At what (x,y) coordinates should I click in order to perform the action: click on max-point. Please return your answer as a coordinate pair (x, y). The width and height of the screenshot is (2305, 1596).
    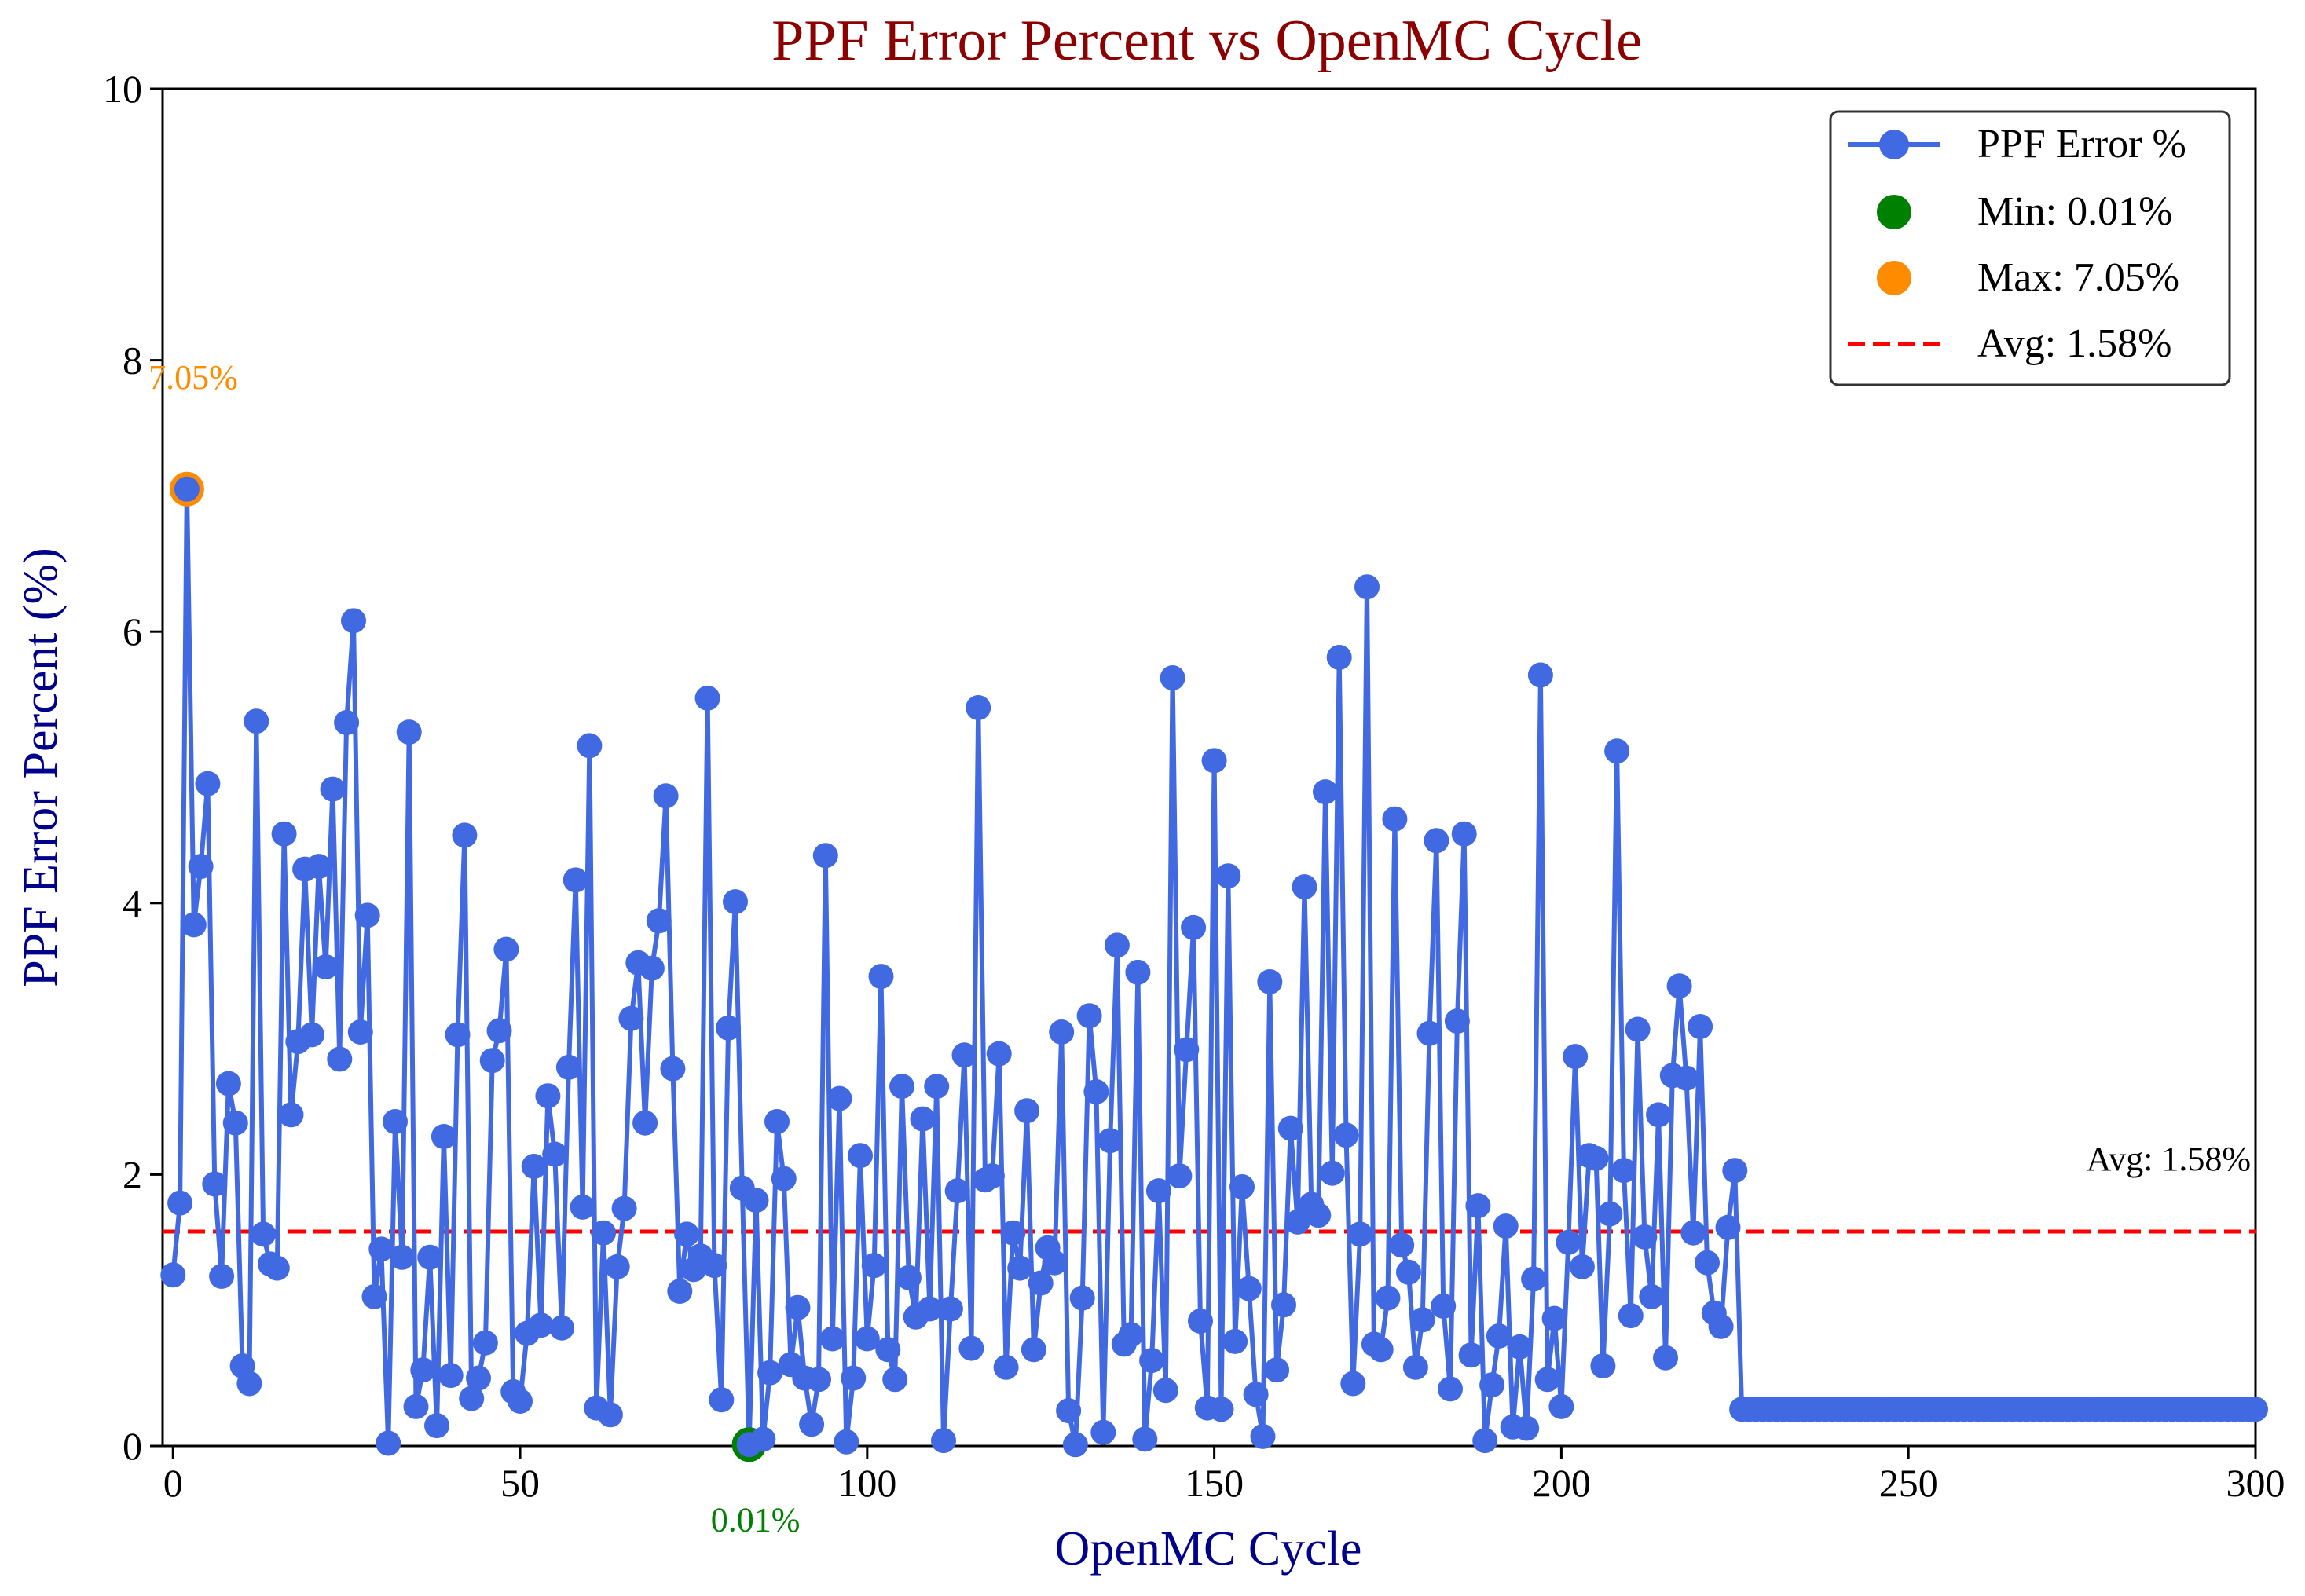
    Looking at the image, I should click on (187, 489).